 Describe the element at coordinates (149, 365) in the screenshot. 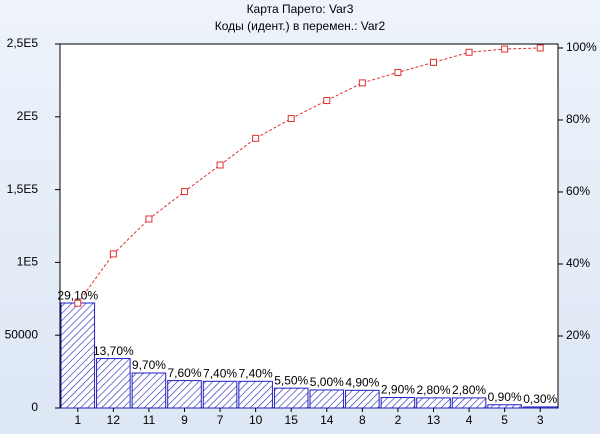

I see `data-label: 9,70%` at that location.